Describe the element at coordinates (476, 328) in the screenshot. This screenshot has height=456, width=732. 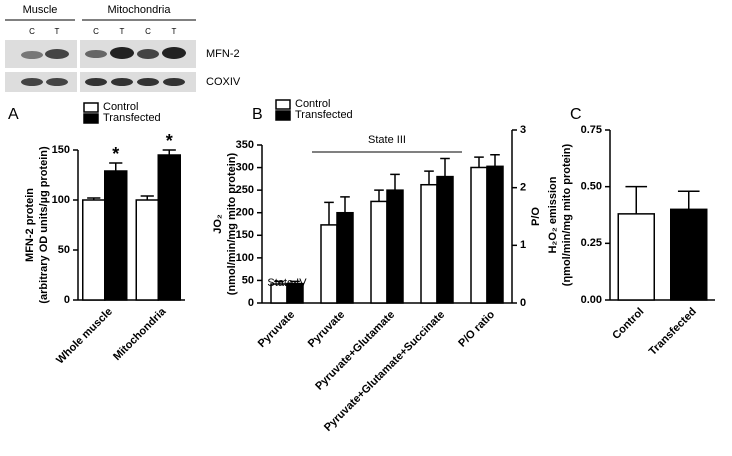
I see `x-tick-label: P/O ratio` at that location.